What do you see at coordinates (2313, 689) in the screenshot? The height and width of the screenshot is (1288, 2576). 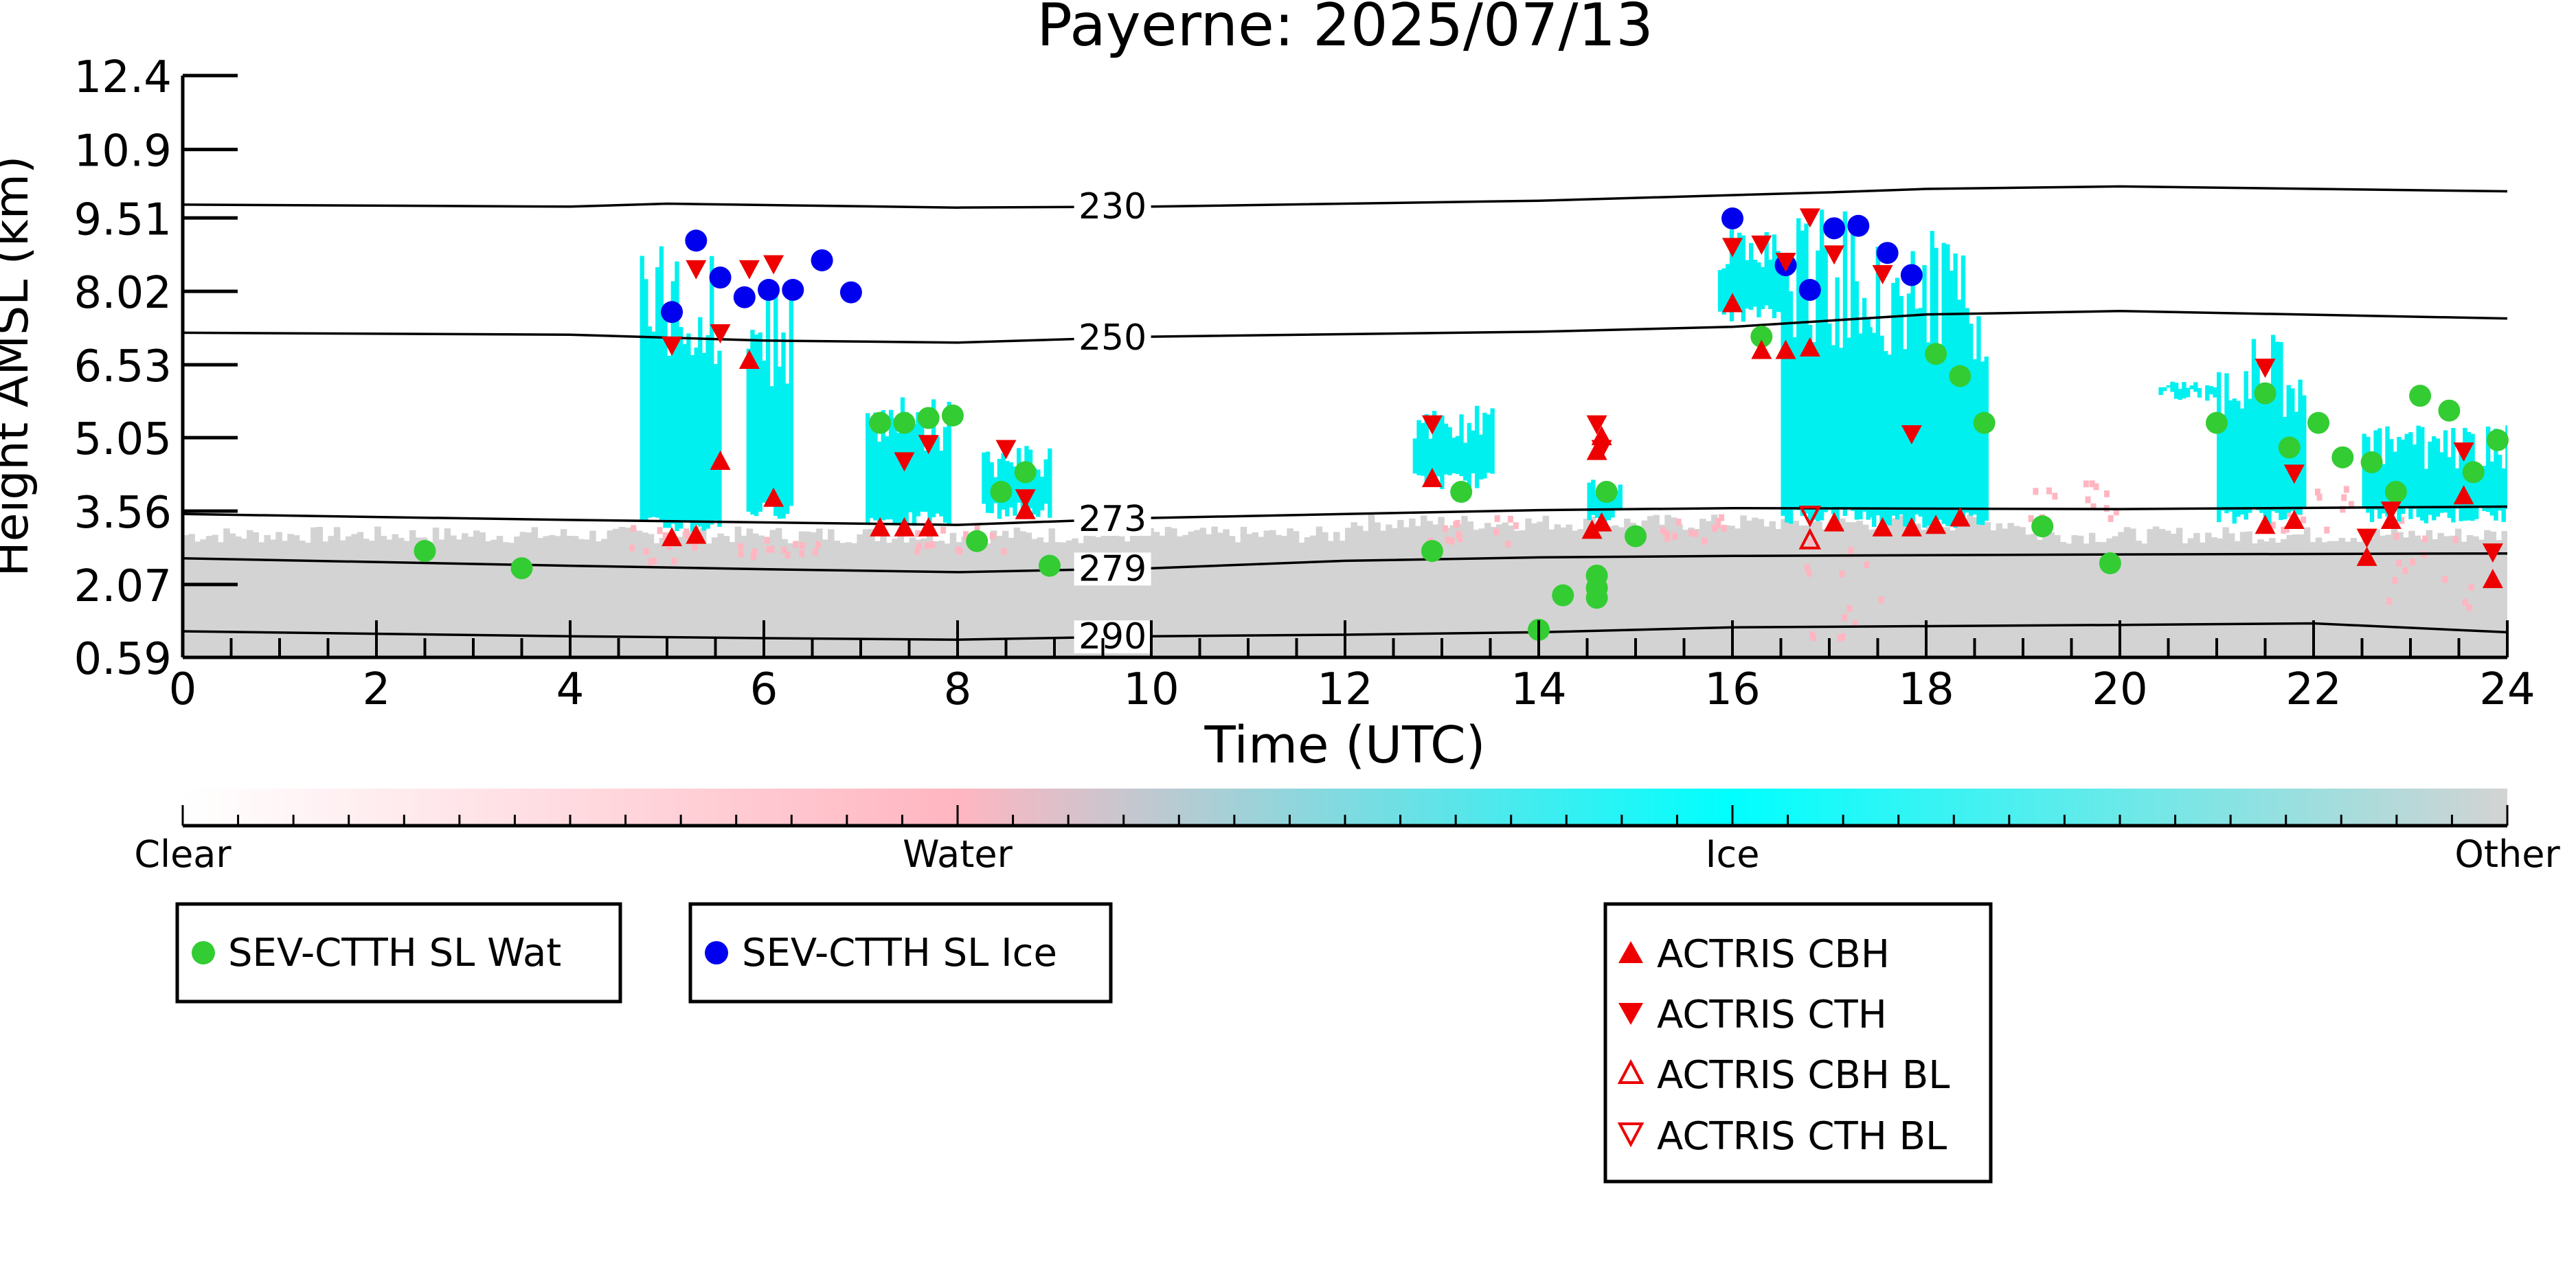 I see `x-tick-label: 22` at bounding box center [2313, 689].